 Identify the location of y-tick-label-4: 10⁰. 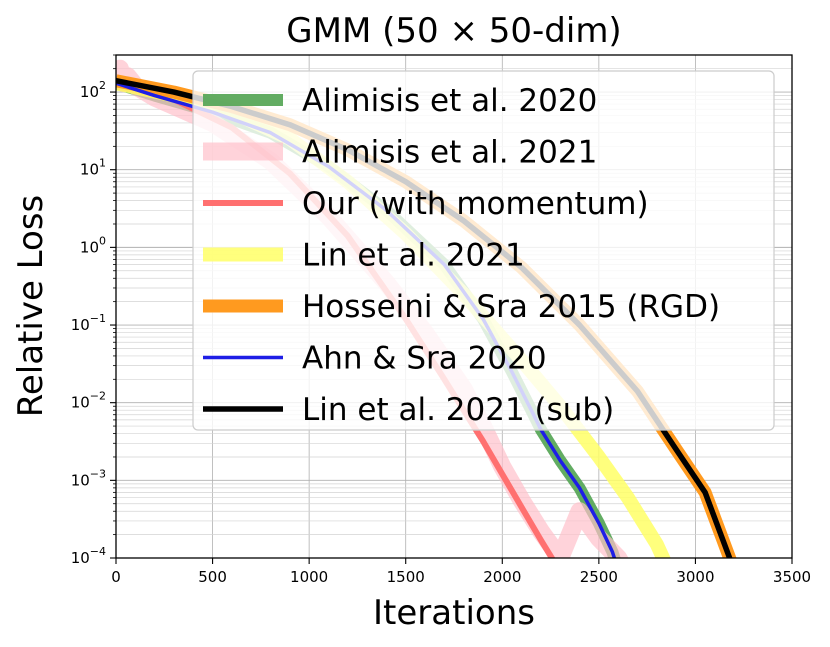
(93, 245).